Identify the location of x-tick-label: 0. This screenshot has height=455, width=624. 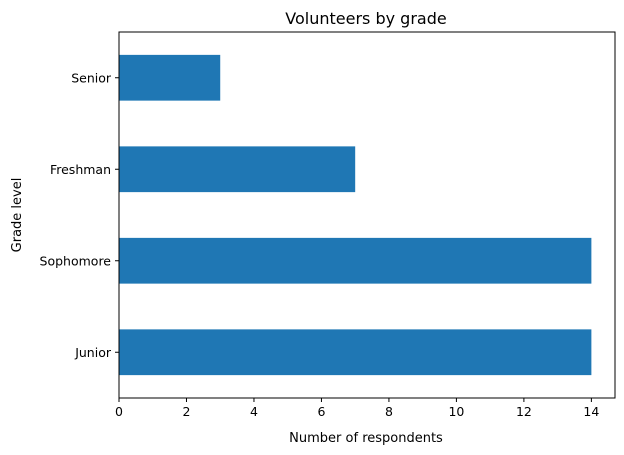
(119, 411).